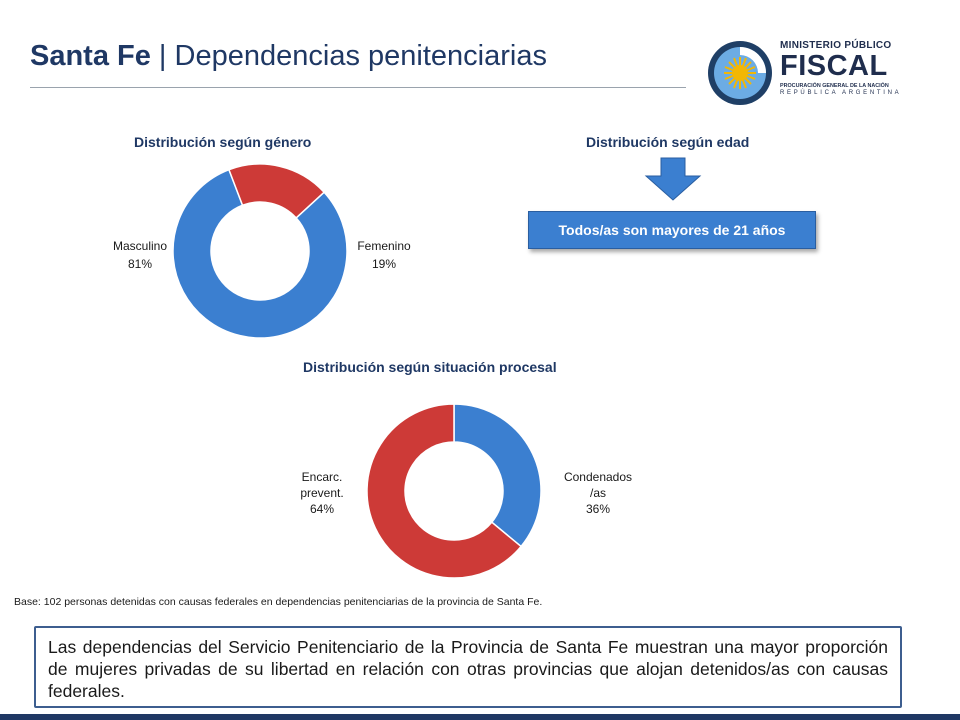 The height and width of the screenshot is (720, 960). What do you see at coordinates (480, 717) in the screenshot?
I see `bottom-accent-bar` at bounding box center [480, 717].